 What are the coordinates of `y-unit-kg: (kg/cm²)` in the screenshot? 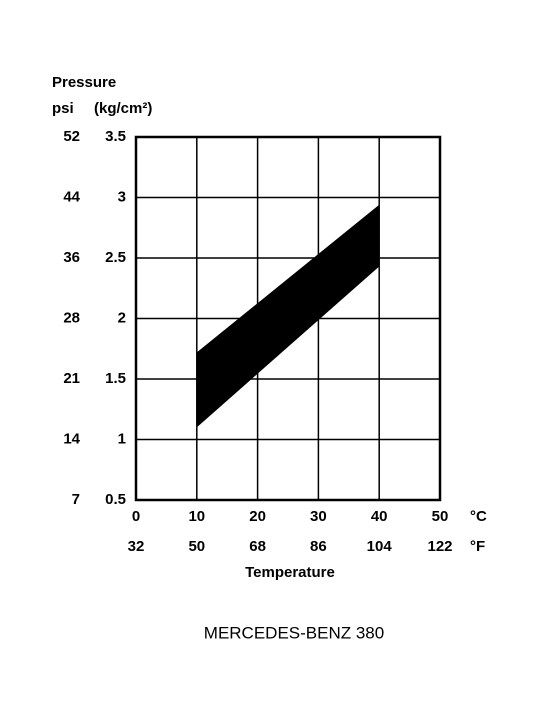 It's located at (123, 108).